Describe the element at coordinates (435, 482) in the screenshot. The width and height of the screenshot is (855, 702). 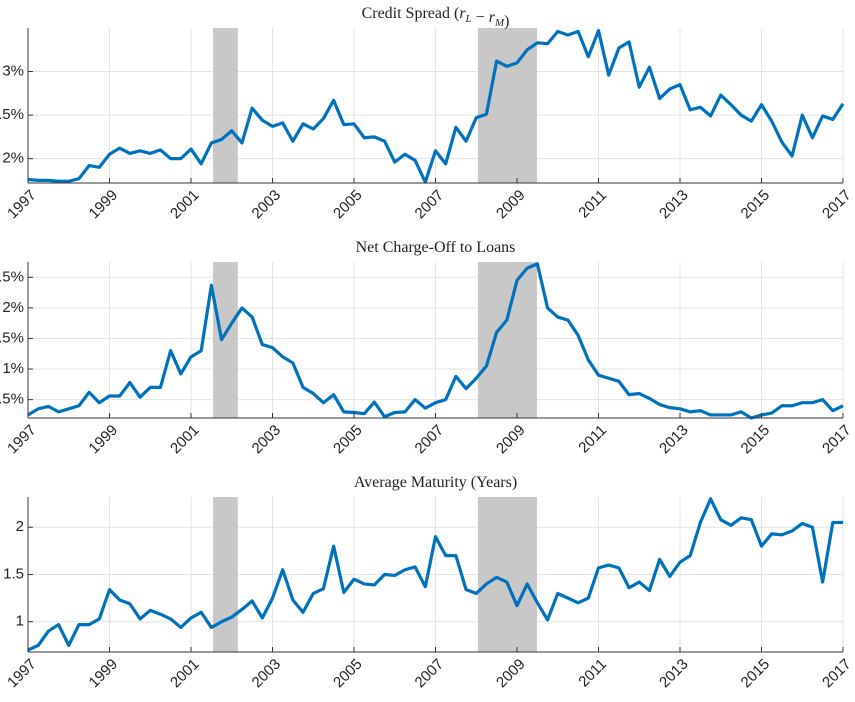
I see `subplot-title: Average Maturity (Years)` at that location.